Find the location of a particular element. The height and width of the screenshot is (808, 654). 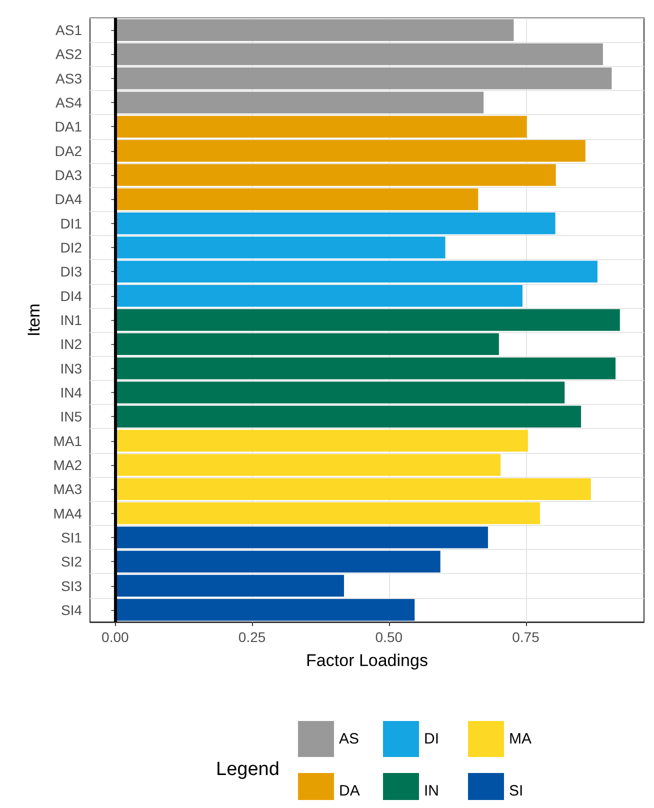

x-tick-label: 0.25 is located at coordinates (252, 637).